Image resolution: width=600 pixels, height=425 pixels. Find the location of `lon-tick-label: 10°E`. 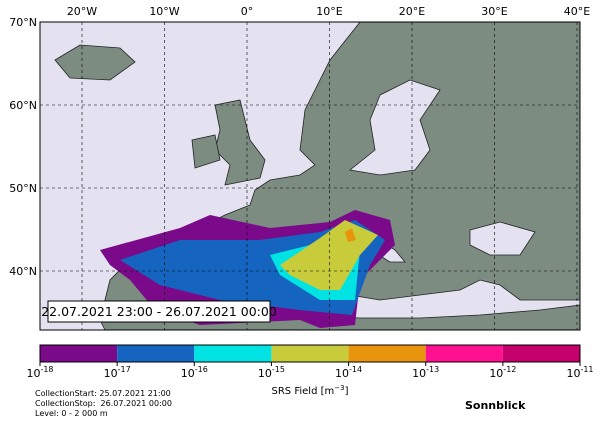

lon-tick-label: 10°E is located at coordinates (329, 11).